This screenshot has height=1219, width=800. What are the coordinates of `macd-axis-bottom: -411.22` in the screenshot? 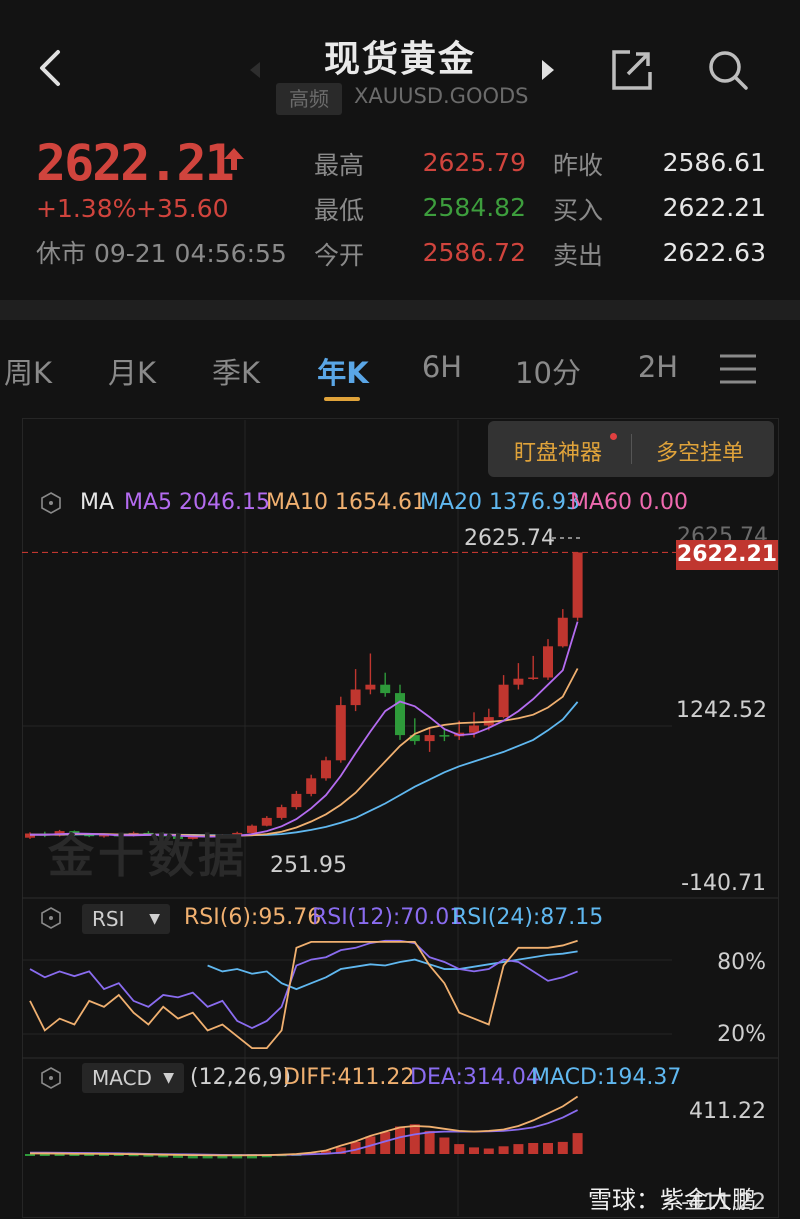 It's located at (723, 1202).